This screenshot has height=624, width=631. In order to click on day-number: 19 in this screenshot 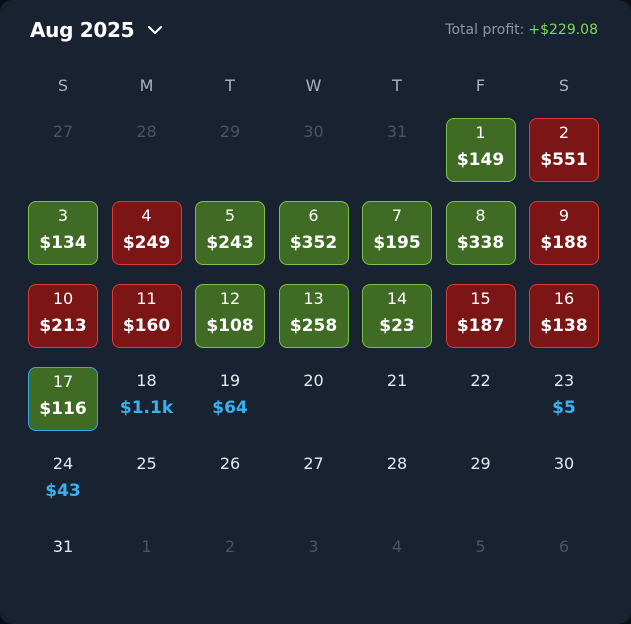, I will do `click(230, 380)`.